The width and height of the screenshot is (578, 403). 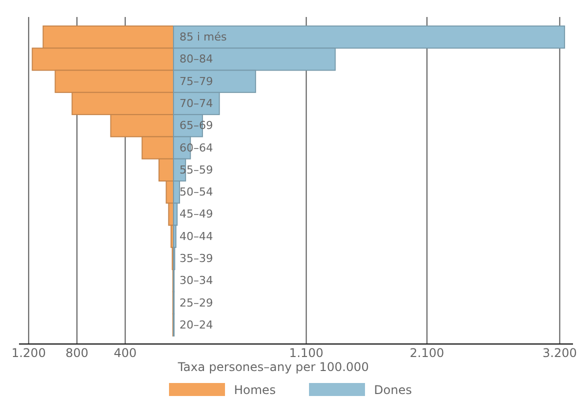 What do you see at coordinates (196, 192) in the screenshot?
I see `y-tick-label: 50–54` at bounding box center [196, 192].